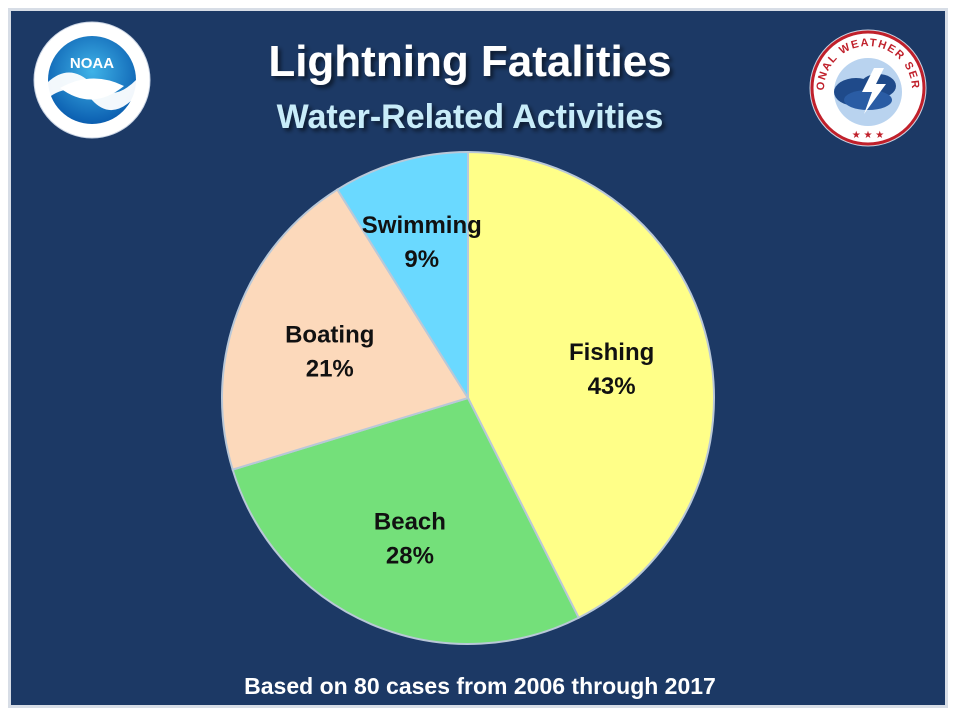 The width and height of the screenshot is (960, 720). What do you see at coordinates (402, 276) in the screenshot?
I see `pie-slice-swimming` at bounding box center [402, 276].